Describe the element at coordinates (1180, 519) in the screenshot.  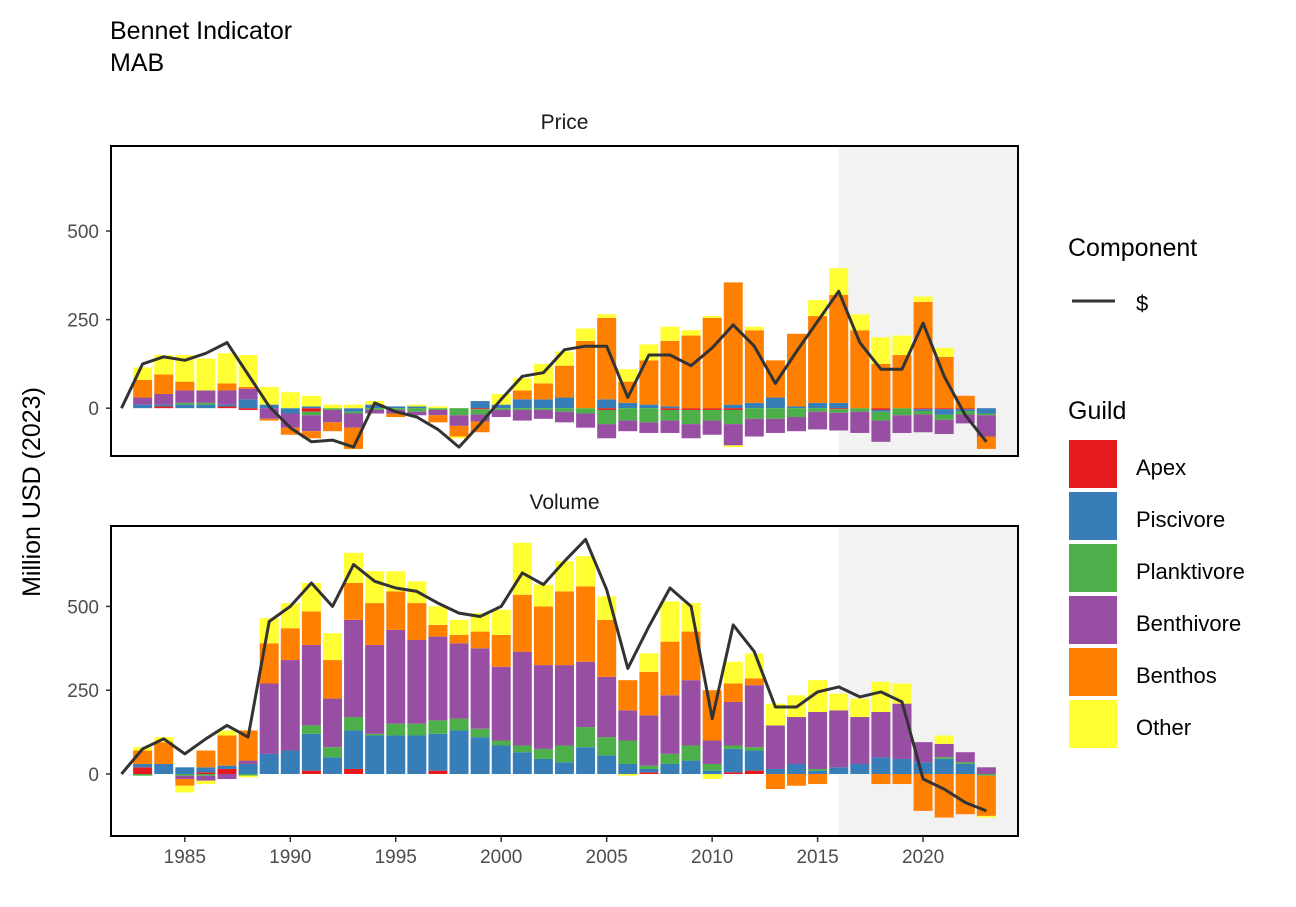
I see `legend-label-piscivore: Piscivore` at that location.